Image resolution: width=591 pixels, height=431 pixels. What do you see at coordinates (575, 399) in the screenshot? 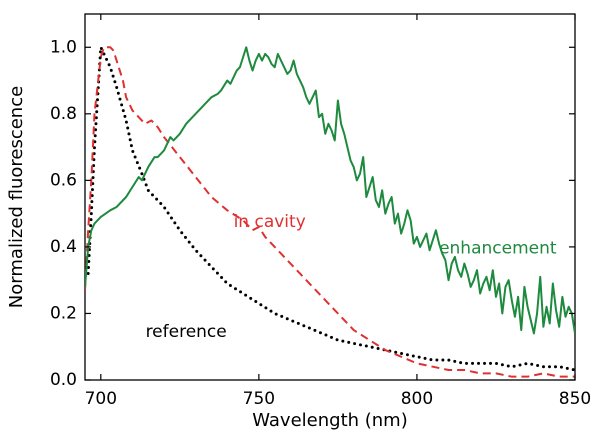
I see `x-tick-label: 850` at bounding box center [575, 399].